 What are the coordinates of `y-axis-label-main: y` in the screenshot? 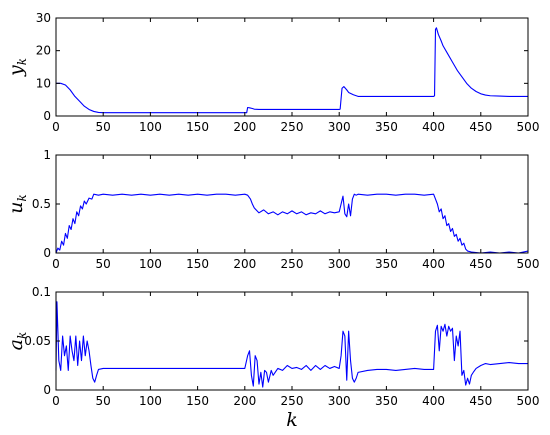 It's located at (16, 71).